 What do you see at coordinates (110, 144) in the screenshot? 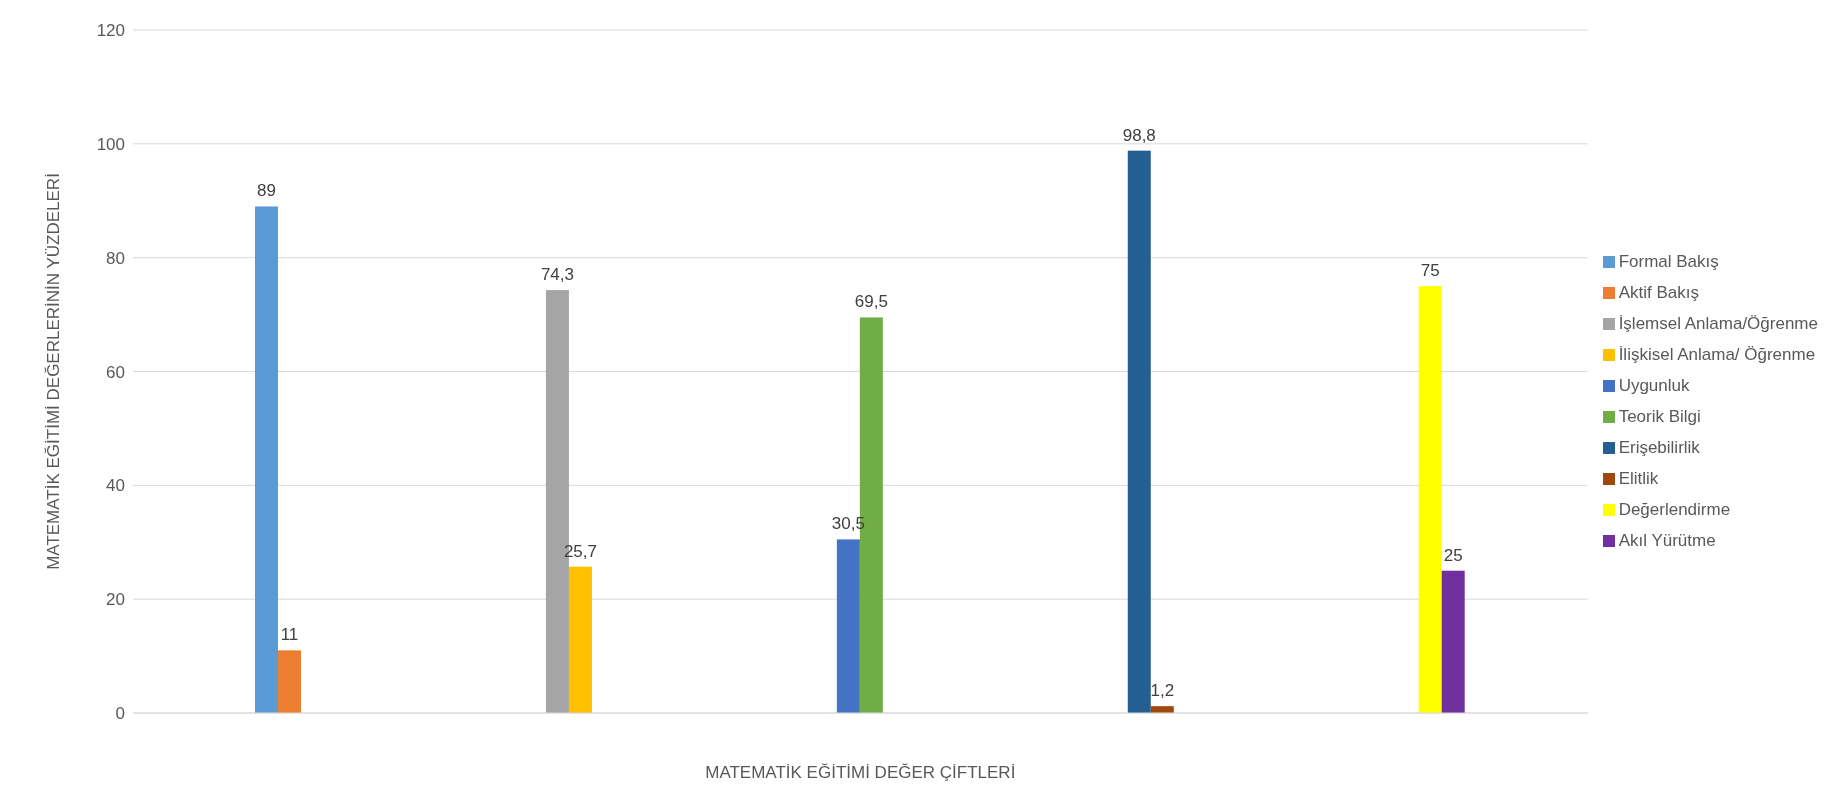
I see `y-tick-label: 100` at bounding box center [110, 144].